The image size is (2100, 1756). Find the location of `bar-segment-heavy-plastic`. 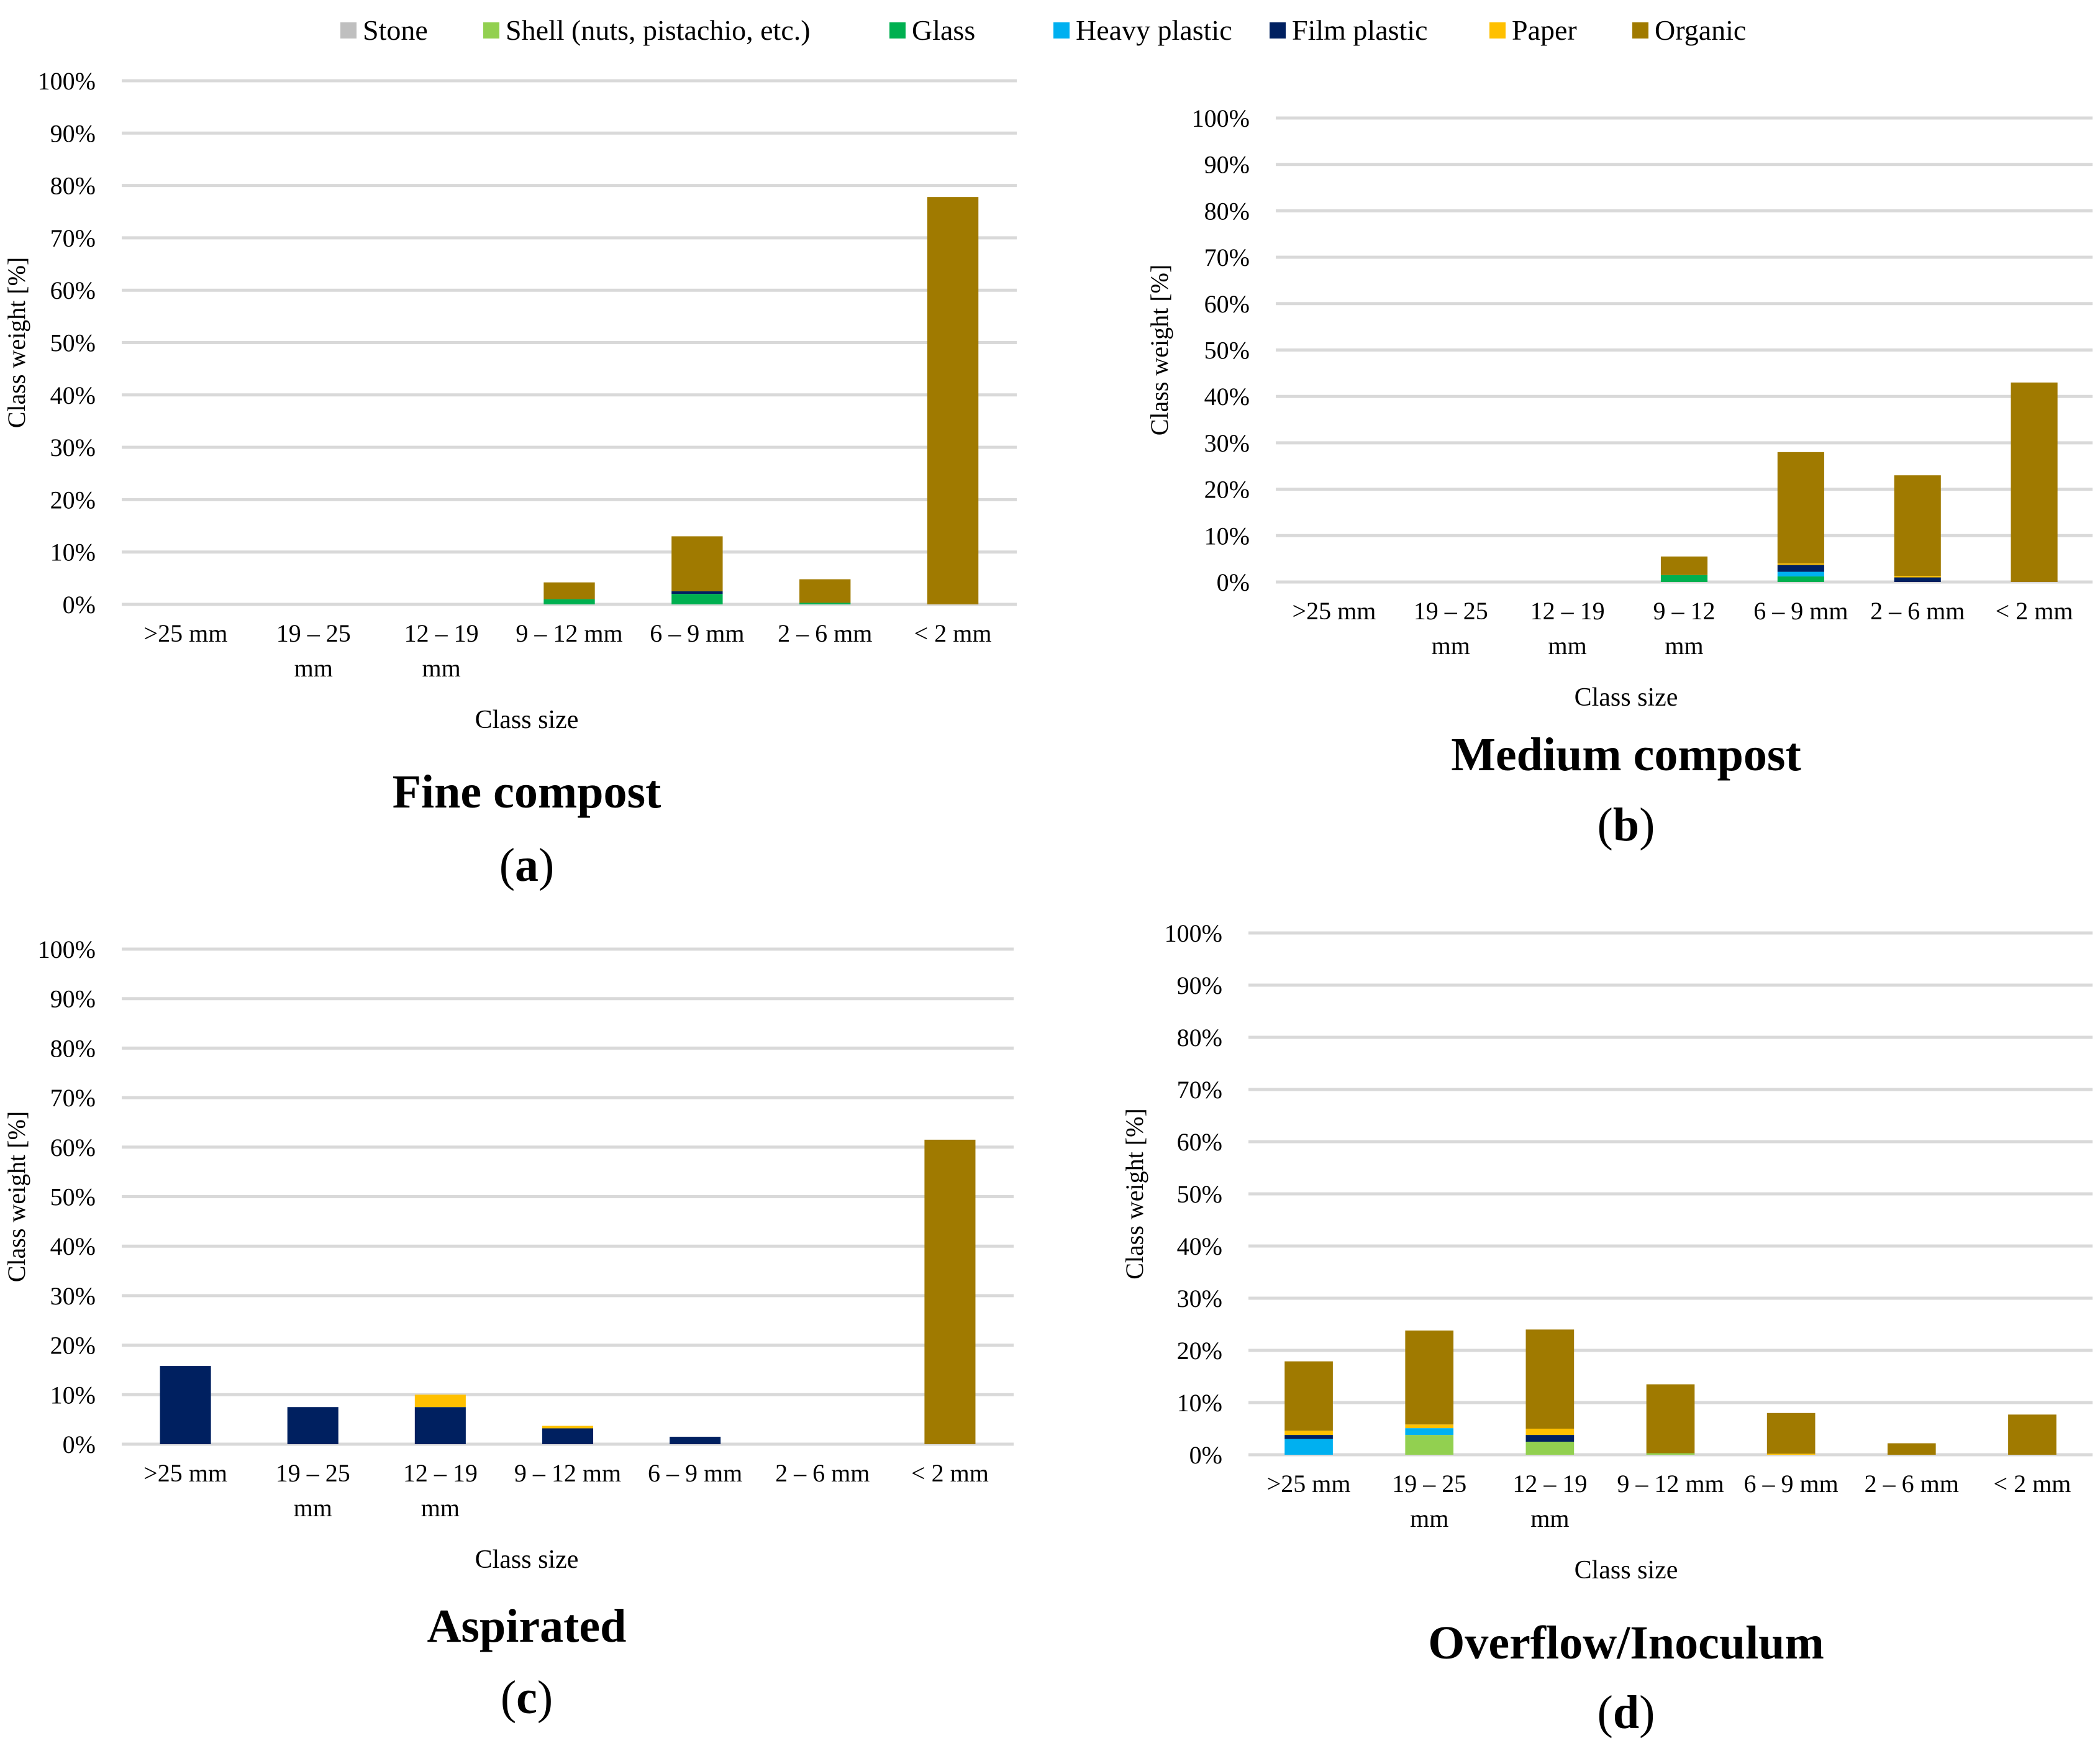

bar-segment-heavy-plastic is located at coordinates (1308, 1447).